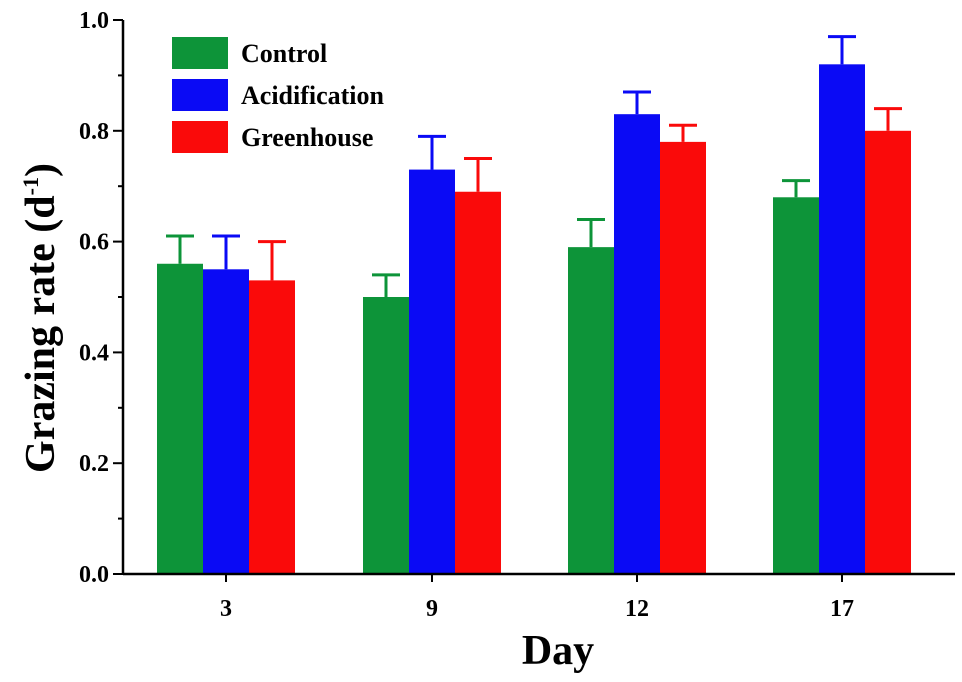  I want to click on legend-swatch-acidification, so click(200, 95).